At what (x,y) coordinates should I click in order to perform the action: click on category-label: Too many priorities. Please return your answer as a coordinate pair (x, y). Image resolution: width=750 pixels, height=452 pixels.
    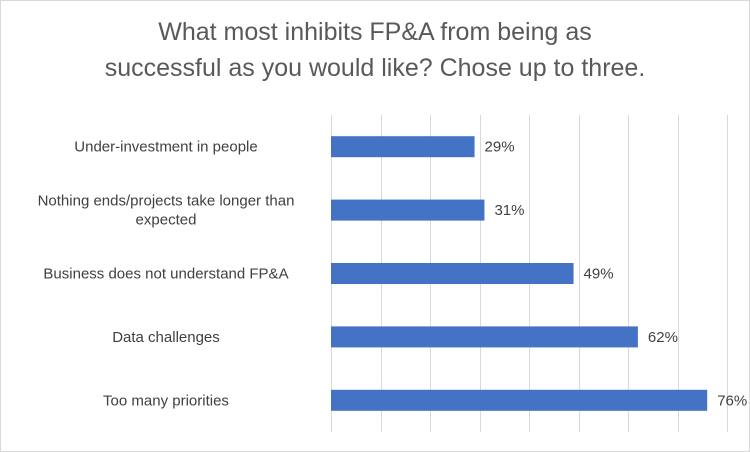
    Looking at the image, I should click on (166, 400).